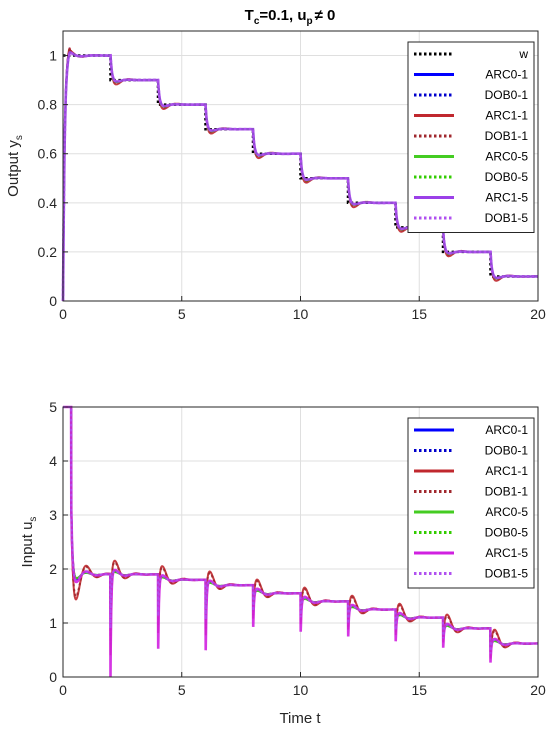 This screenshot has width=550, height=731. Describe the element at coordinates (53, 569) in the screenshot. I see `y-tick-label: 2` at that location.